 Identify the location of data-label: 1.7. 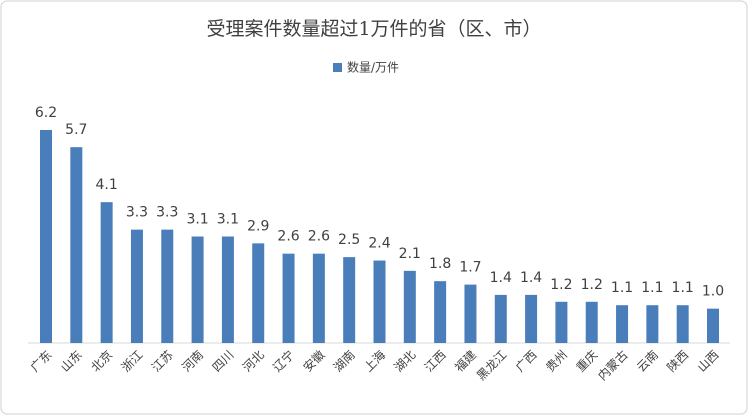
(470, 268).